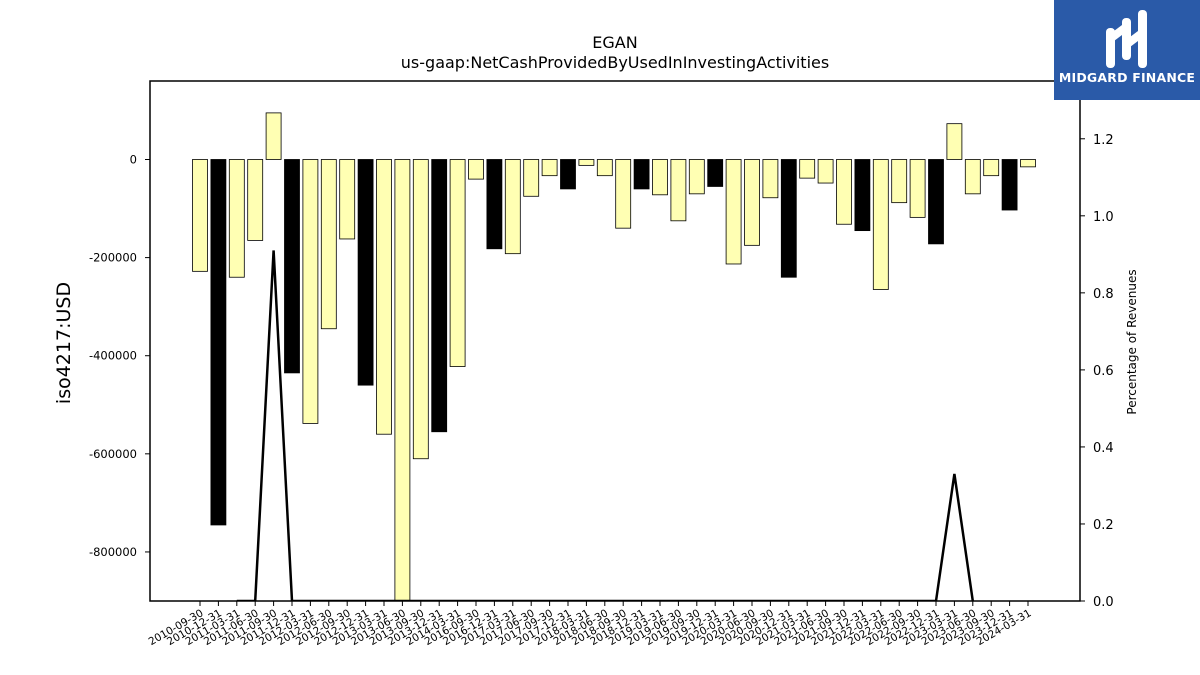  What do you see at coordinates (614, 42) in the screenshot?
I see `chart-title: EGAN` at bounding box center [614, 42].